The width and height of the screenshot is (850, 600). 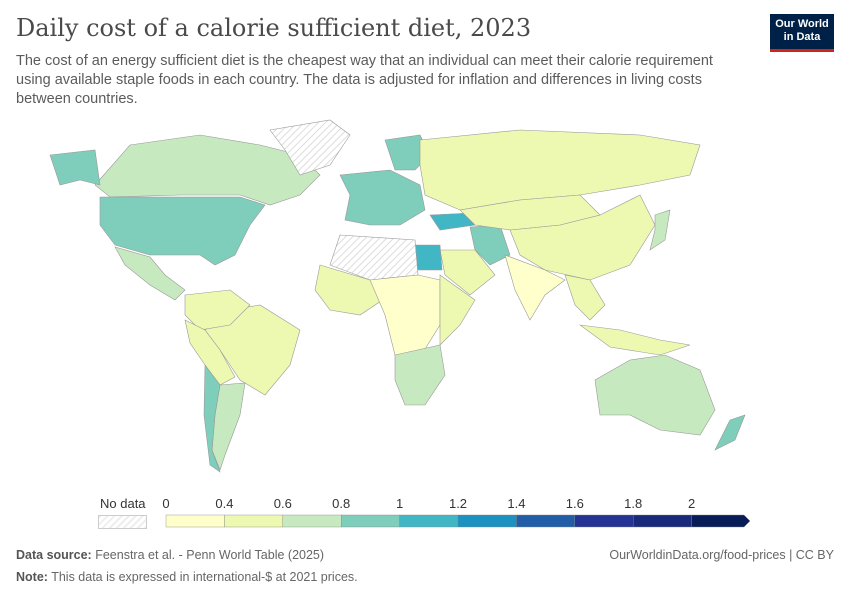 I want to click on legend-no-data-swatch, so click(x=122, y=522).